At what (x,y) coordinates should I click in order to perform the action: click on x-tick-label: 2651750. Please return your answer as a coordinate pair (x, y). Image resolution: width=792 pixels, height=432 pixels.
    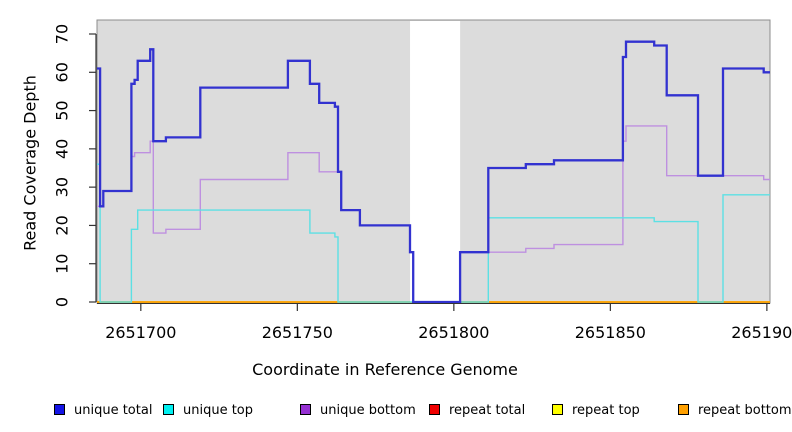
    Looking at the image, I should click on (297, 332).